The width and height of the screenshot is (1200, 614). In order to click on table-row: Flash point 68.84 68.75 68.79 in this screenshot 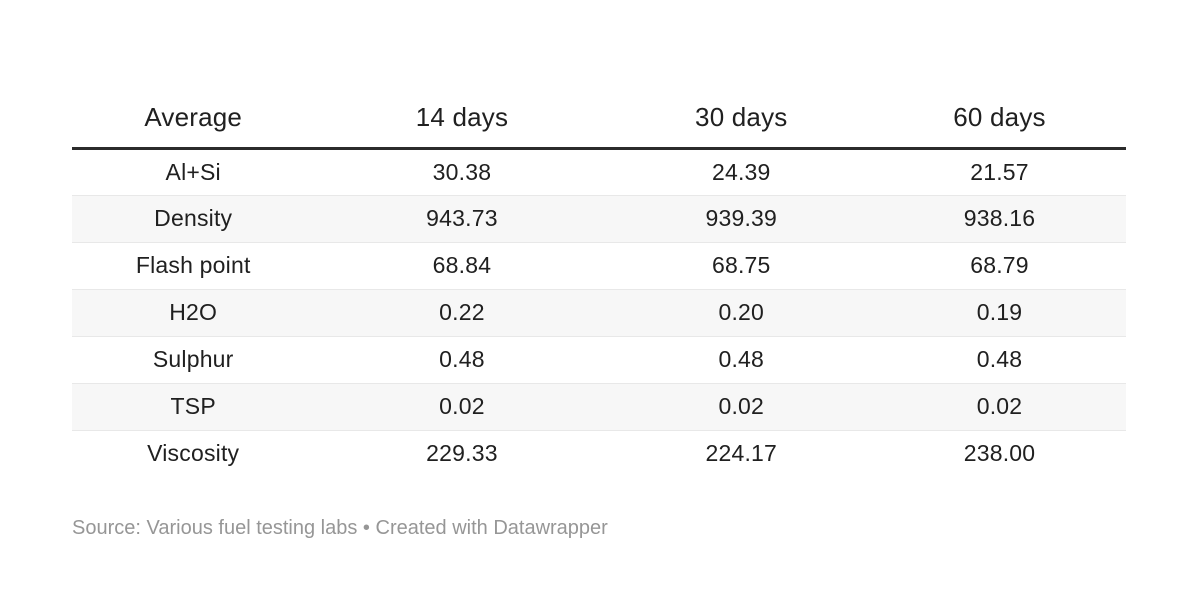, I will do `click(599, 265)`.